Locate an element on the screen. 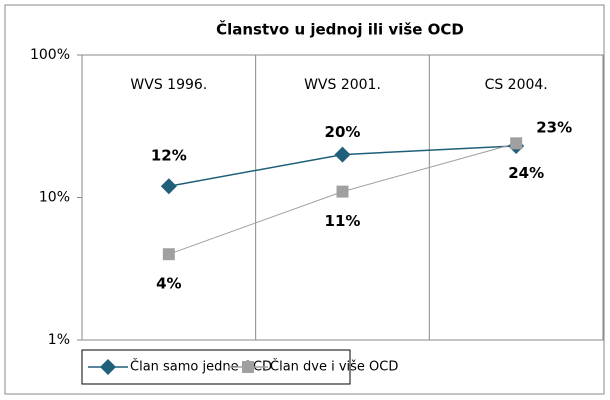 The width and height of the screenshot is (610, 400). y-tick-label: 100% is located at coordinates (50, 55).